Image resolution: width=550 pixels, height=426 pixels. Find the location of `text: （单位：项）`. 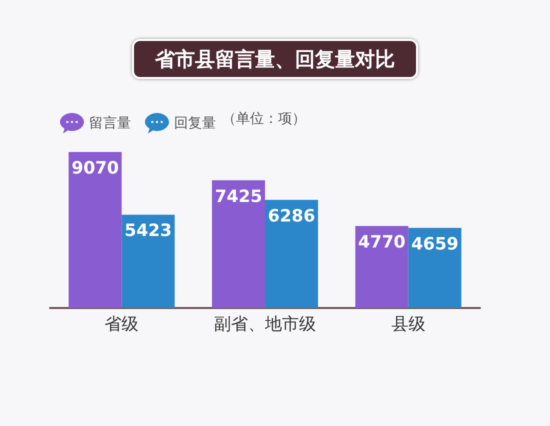

text: （单位：项） is located at coordinates (264, 119).